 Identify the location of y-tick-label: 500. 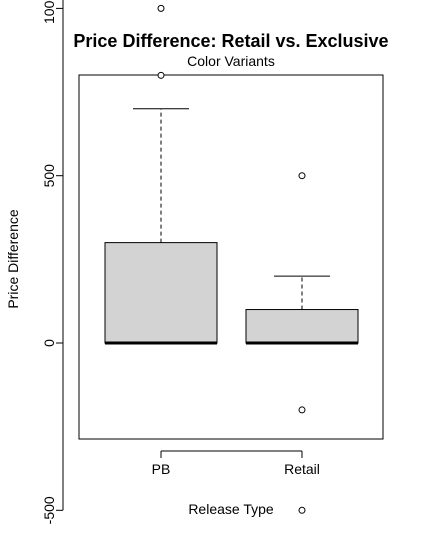
(49, 176).